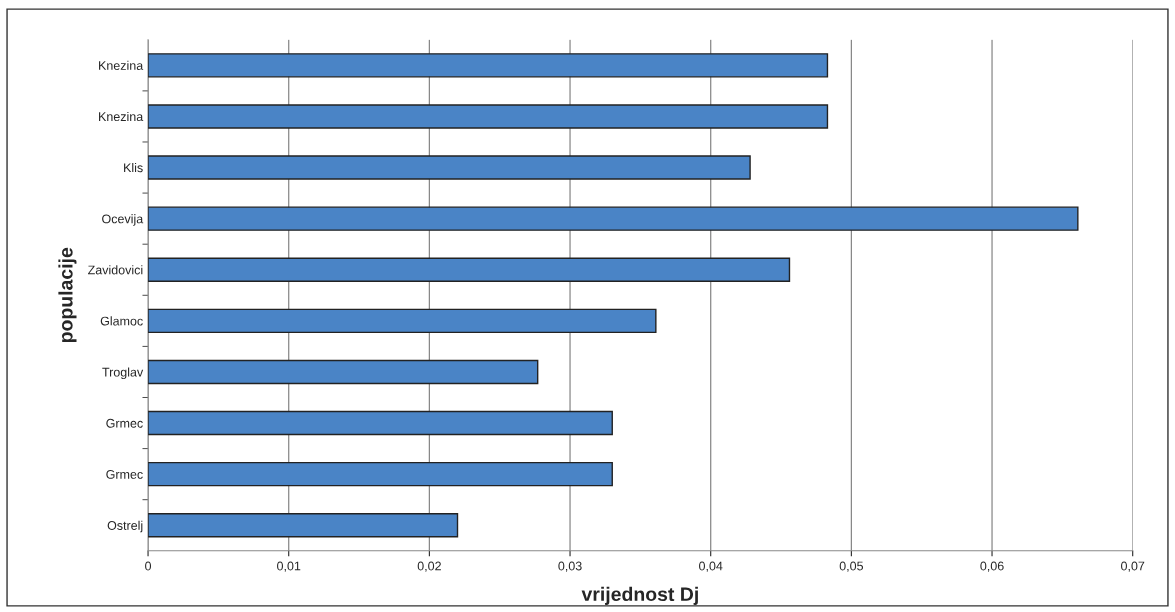  Describe the element at coordinates (67, 295) in the screenshot. I see `y-axis-title: populacije` at that location.